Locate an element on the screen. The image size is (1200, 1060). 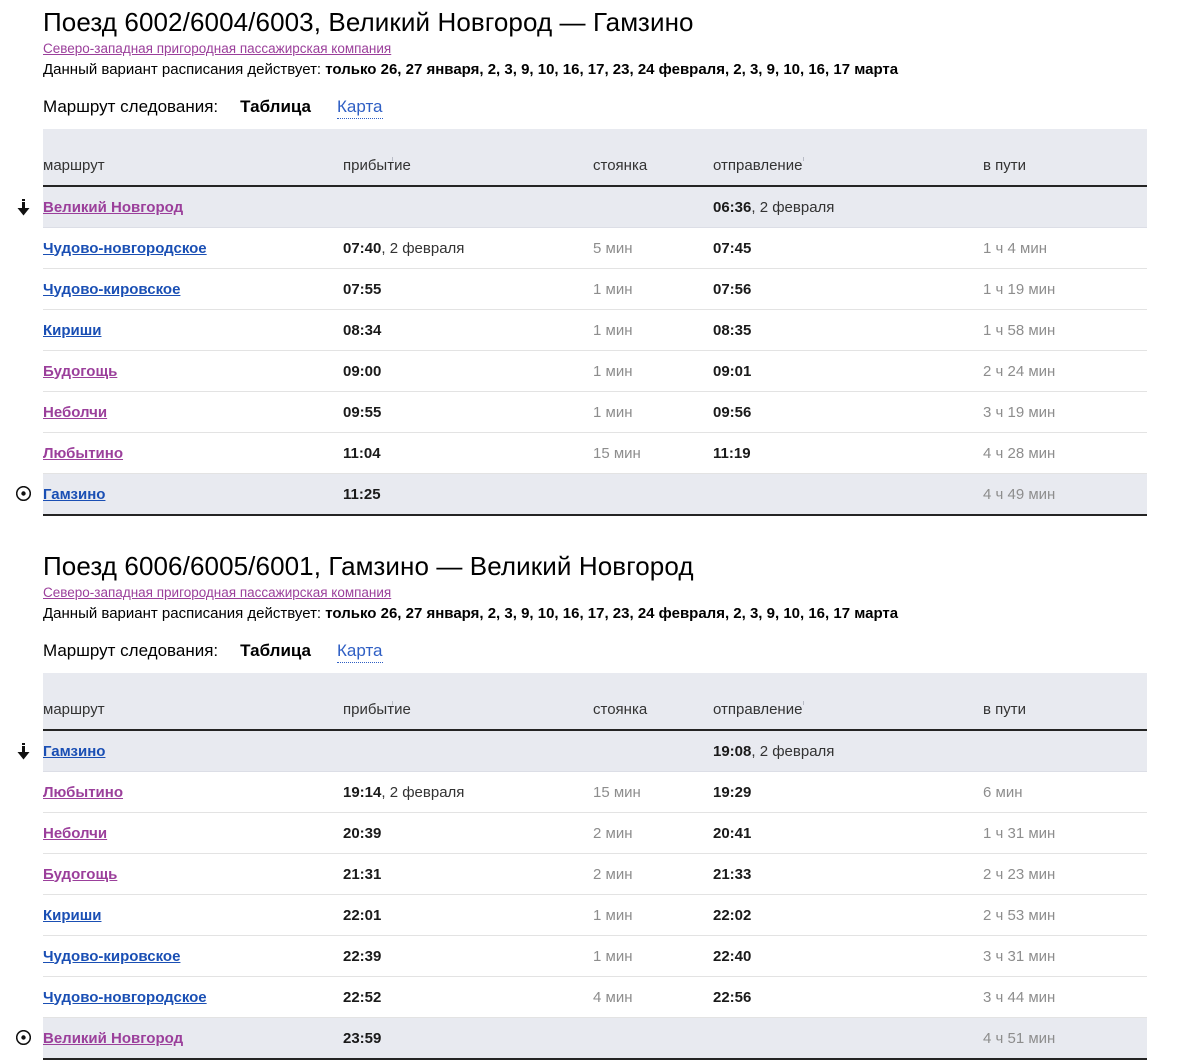
arrival-time: 07:55 is located at coordinates (362, 289).